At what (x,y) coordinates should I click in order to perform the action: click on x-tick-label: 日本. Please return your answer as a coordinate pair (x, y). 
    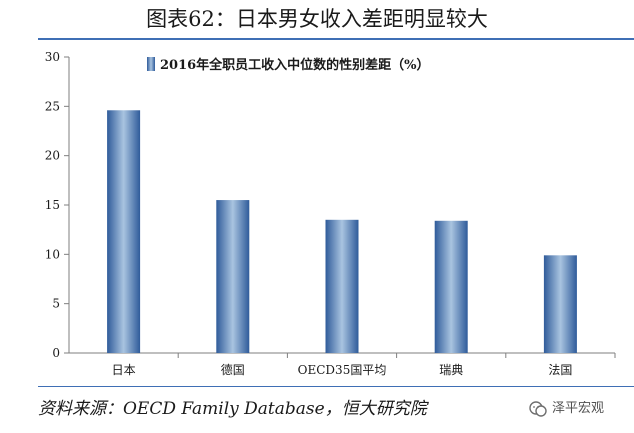
    Looking at the image, I should click on (124, 370).